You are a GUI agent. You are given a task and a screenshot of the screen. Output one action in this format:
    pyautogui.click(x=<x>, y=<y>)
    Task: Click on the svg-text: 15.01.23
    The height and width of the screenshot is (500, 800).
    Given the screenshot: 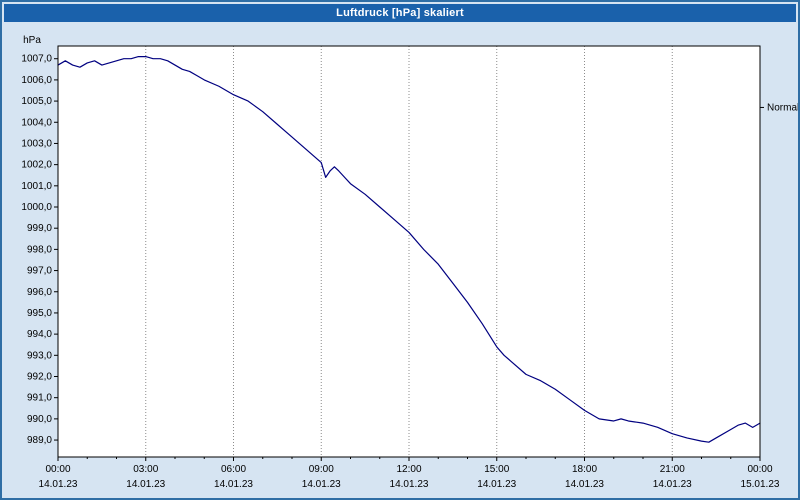 What is the action you would take?
    pyautogui.click(x=760, y=484)
    